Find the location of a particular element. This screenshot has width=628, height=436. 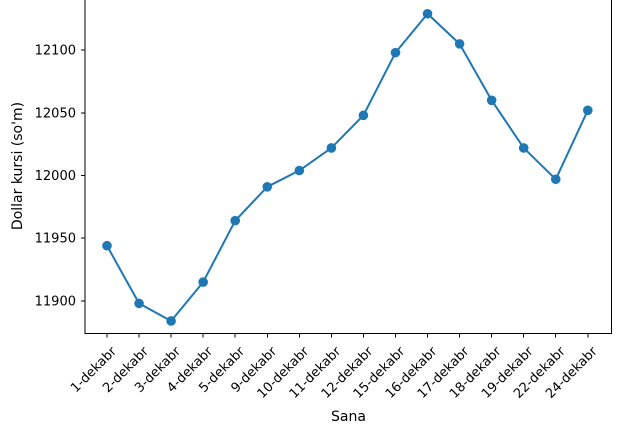

y-axis-tick-label: 12100 is located at coordinates (55, 51).